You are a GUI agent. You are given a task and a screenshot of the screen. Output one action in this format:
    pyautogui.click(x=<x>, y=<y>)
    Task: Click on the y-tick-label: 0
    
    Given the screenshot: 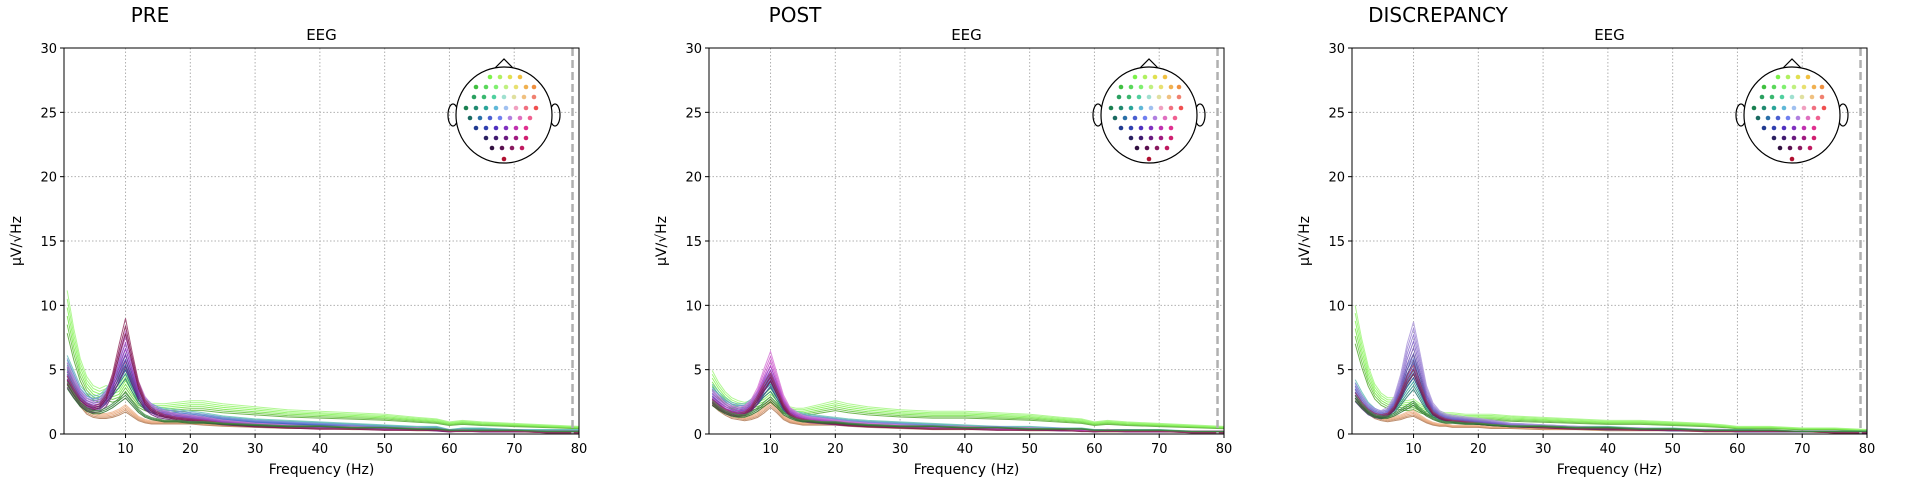 What is the action you would take?
    pyautogui.click(x=698, y=435)
    